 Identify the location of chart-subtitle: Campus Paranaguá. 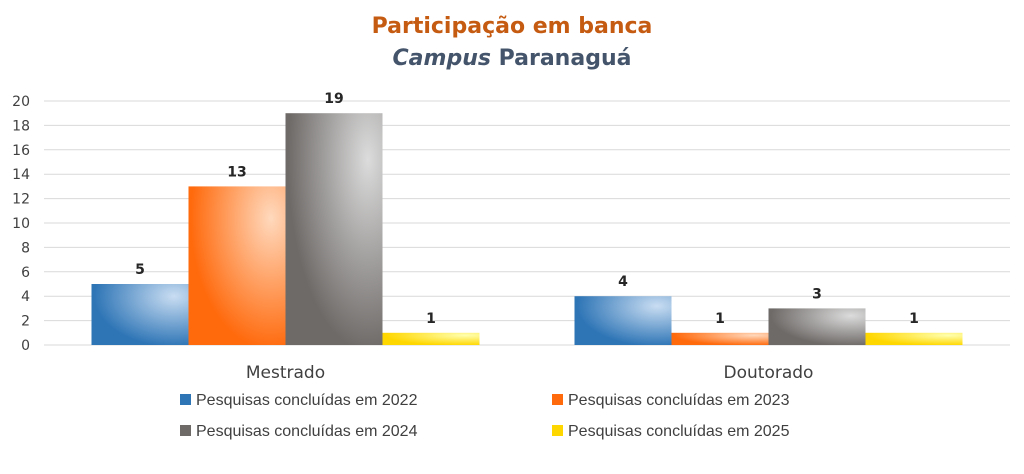
(512, 58).